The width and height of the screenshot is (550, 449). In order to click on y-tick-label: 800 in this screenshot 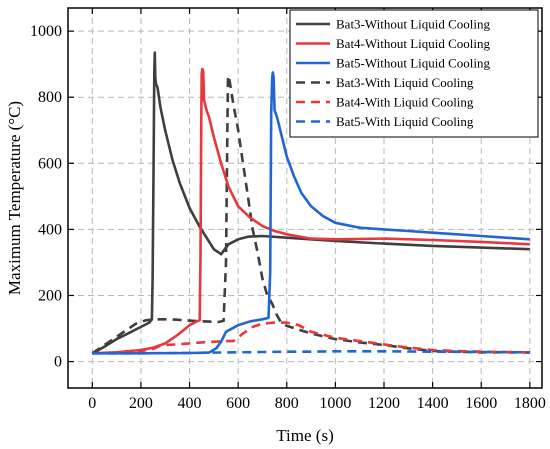, I will do `click(50, 97)`.